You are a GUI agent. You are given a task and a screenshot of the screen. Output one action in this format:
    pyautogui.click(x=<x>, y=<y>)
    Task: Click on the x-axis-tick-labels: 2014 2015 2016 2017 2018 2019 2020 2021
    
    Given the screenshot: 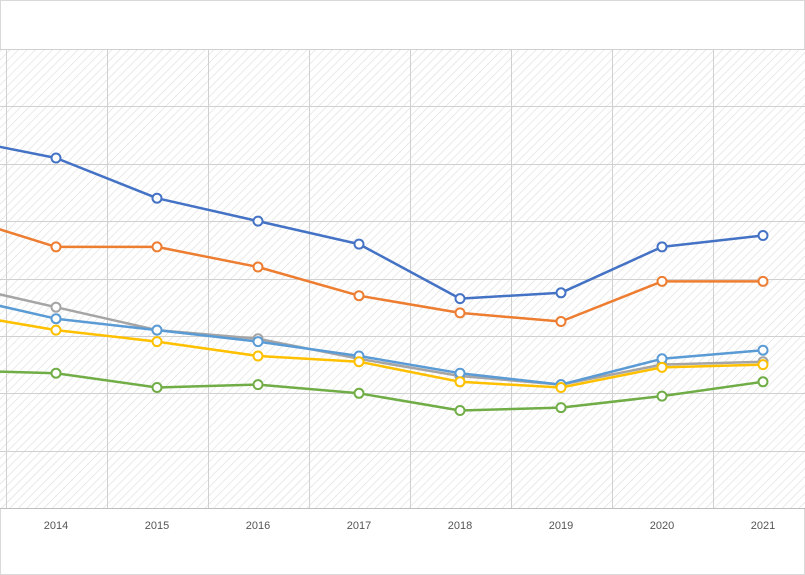 What is the action you would take?
    pyautogui.click(x=409, y=526)
    